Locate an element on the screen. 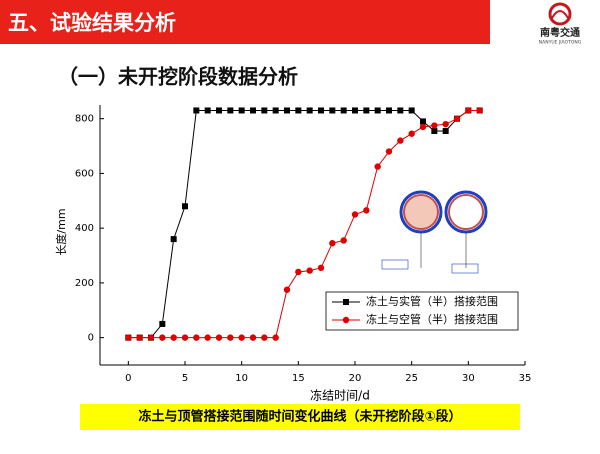  x-tick-label: 25 is located at coordinates (411, 378).